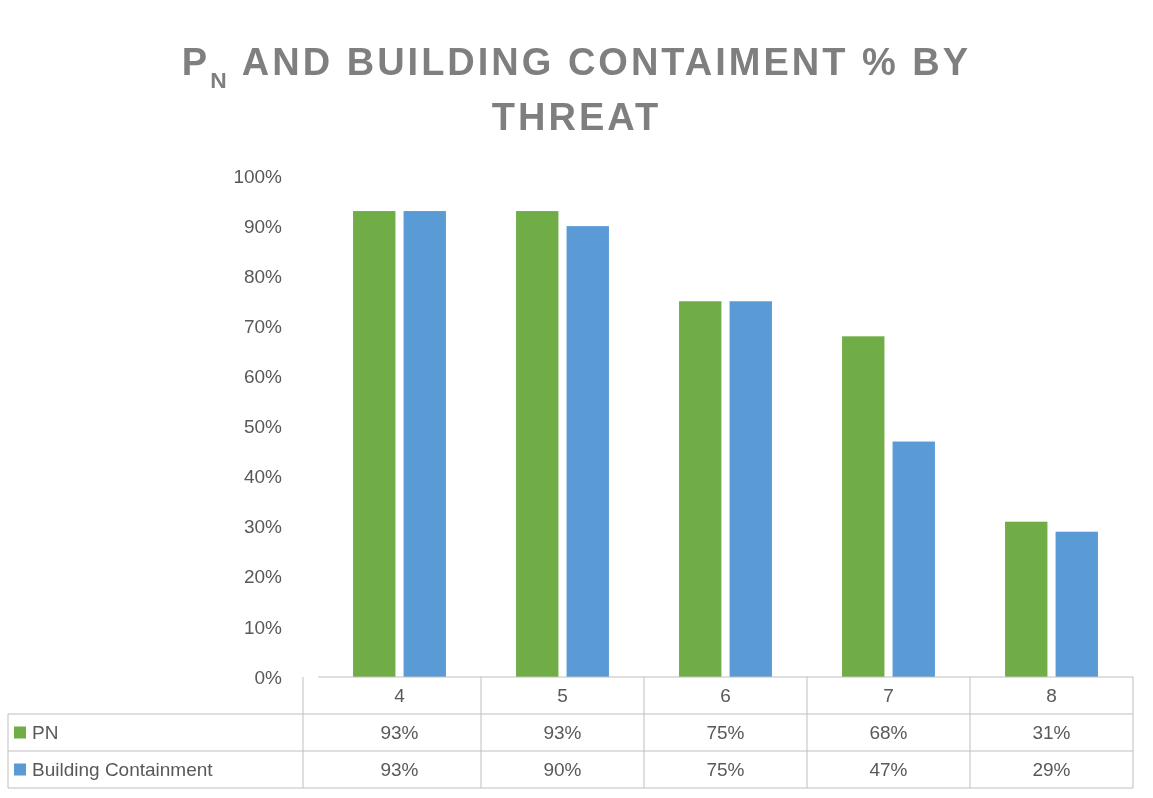 This screenshot has height=798, width=1153. Describe the element at coordinates (263, 477) in the screenshot. I see `y-tick-label: 40%` at that location.